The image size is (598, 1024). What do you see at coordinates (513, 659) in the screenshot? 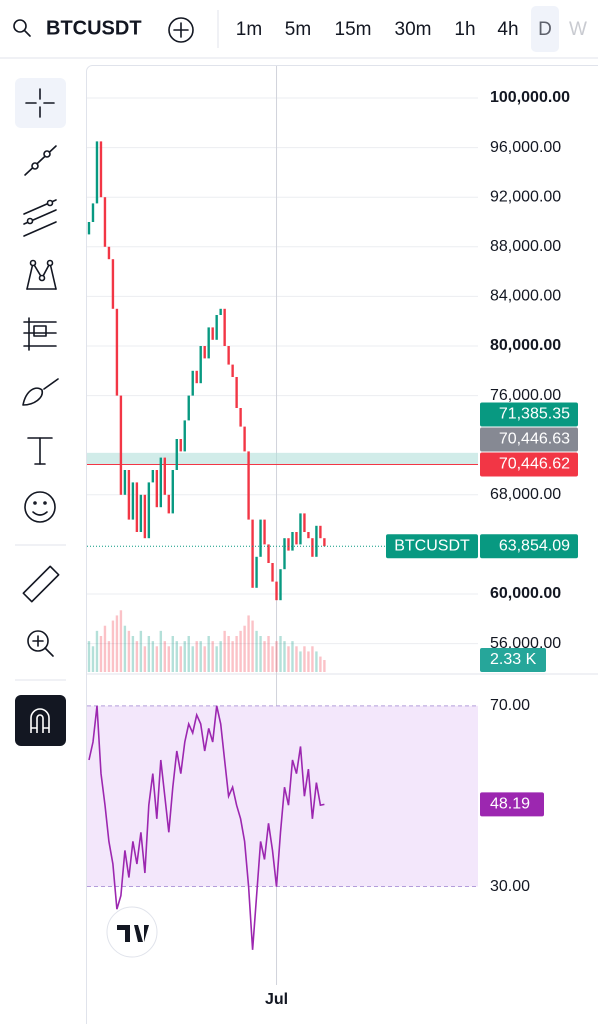
I see `volume-label: 2.33 K` at bounding box center [513, 659].